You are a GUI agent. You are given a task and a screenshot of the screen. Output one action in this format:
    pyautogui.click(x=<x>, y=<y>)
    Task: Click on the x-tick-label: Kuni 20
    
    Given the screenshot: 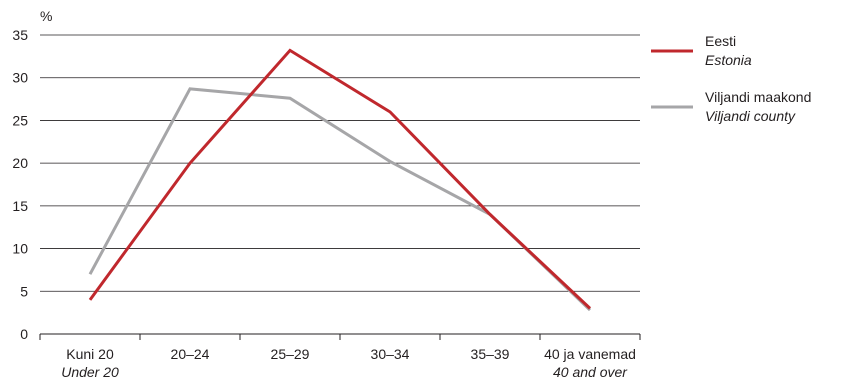 What is the action you would take?
    pyautogui.click(x=90, y=354)
    